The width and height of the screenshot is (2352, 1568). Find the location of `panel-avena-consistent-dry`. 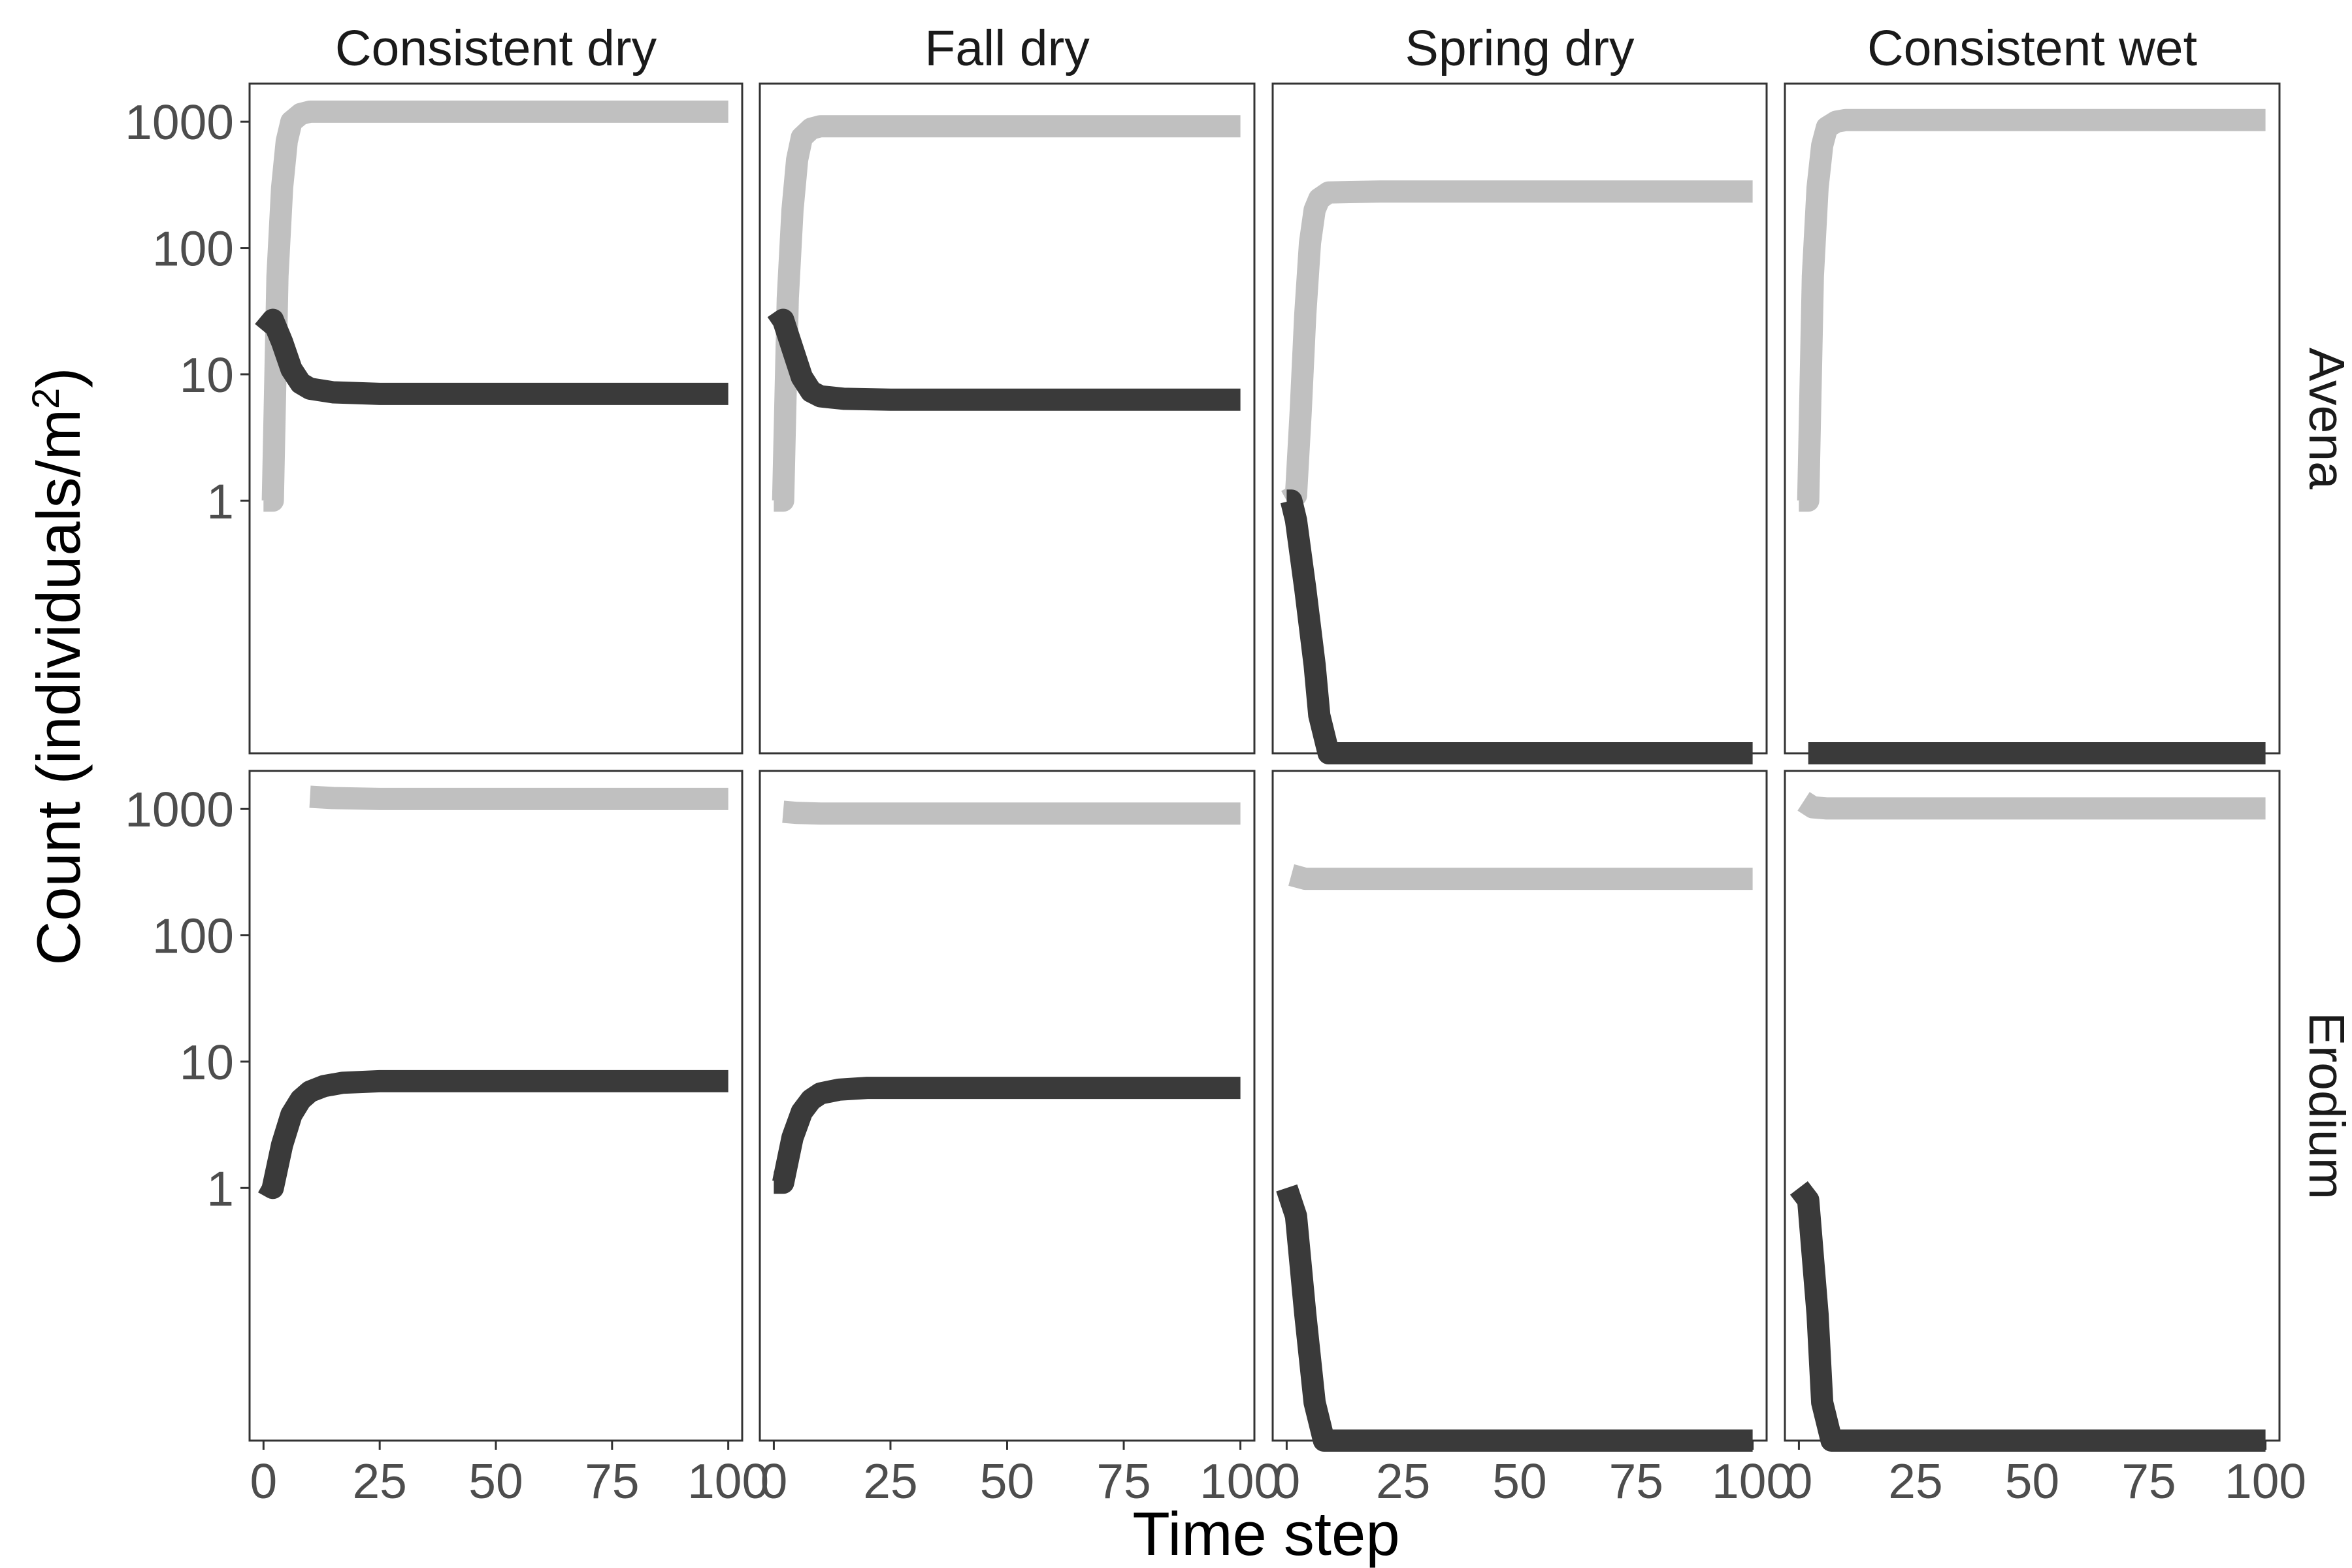

panel-avena-consistent-dry is located at coordinates (495, 418).